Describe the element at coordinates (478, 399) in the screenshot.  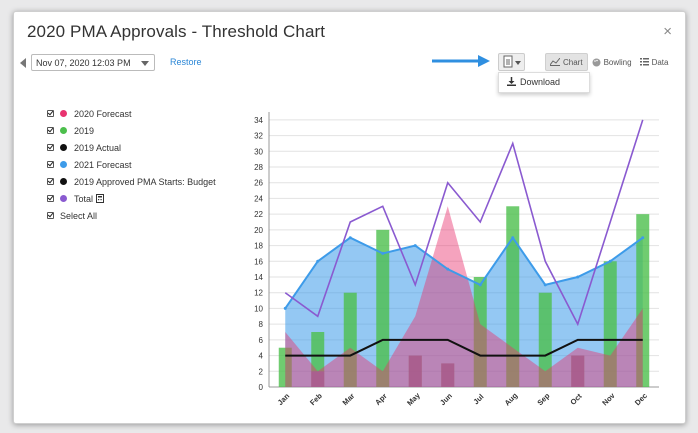
I see `x-tick-label: Jul` at that location.